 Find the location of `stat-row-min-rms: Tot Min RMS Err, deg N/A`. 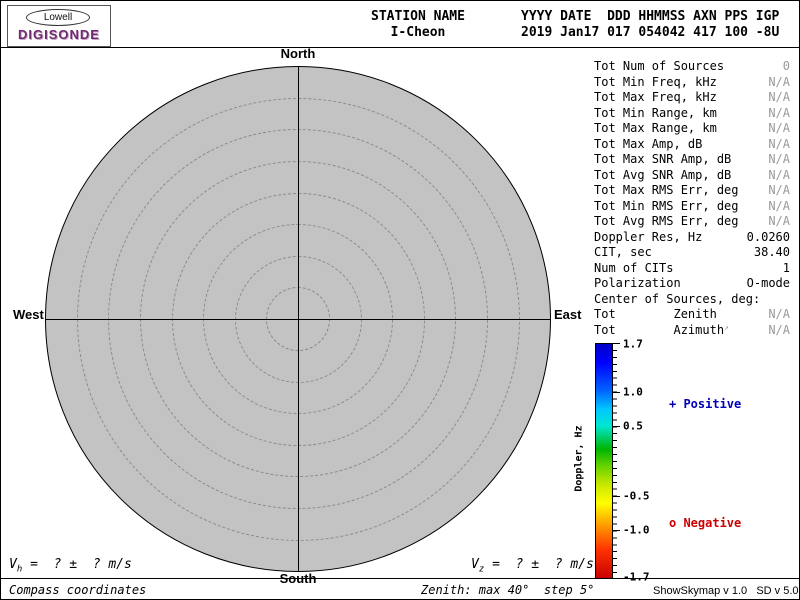

stat-row-min-rms: Tot Min RMS Err, deg N/A is located at coordinates (692, 206).